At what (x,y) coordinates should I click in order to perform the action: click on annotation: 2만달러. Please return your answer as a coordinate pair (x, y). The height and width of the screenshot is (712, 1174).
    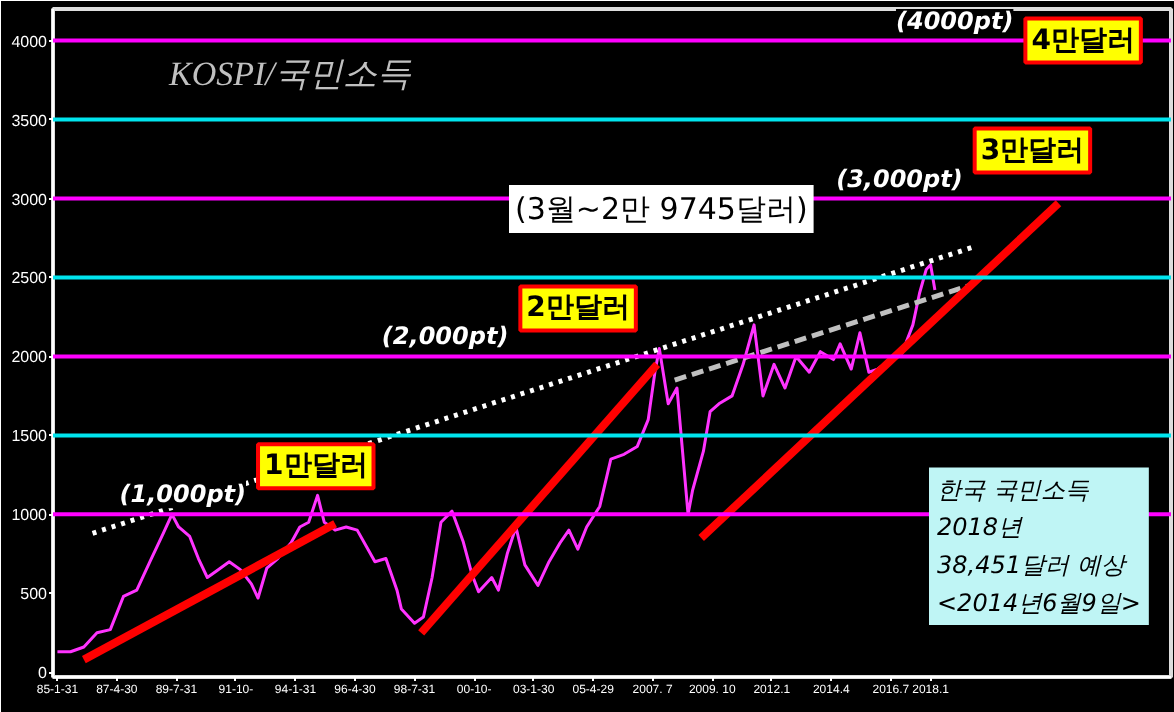
    Looking at the image, I should click on (578, 308).